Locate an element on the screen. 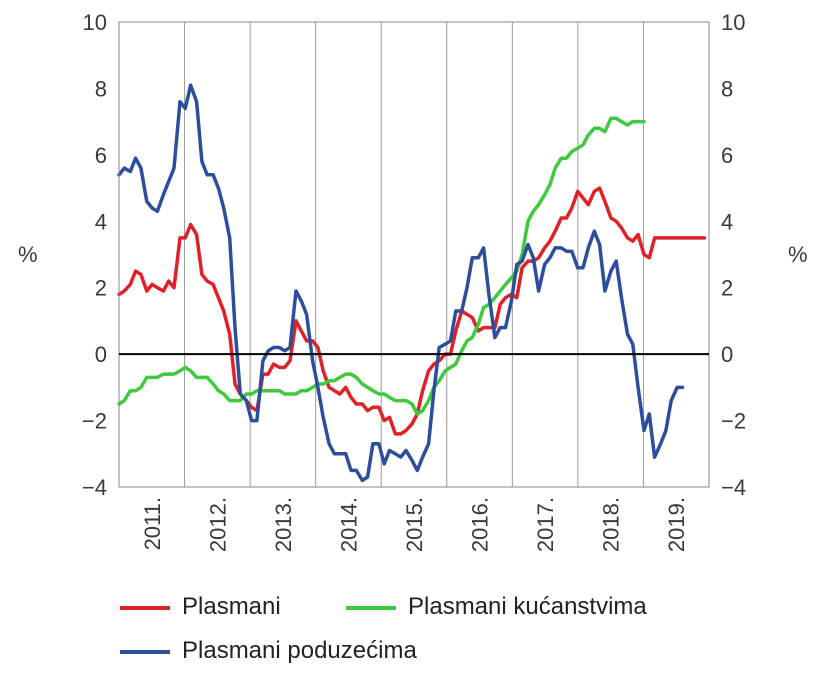  y-tick-label-left: −4 is located at coordinates (94, 487).